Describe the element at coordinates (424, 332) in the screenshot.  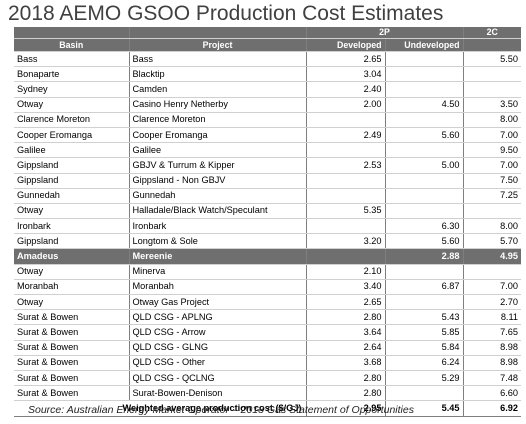
I see `cell-undeveloped: 5.85` at that location.